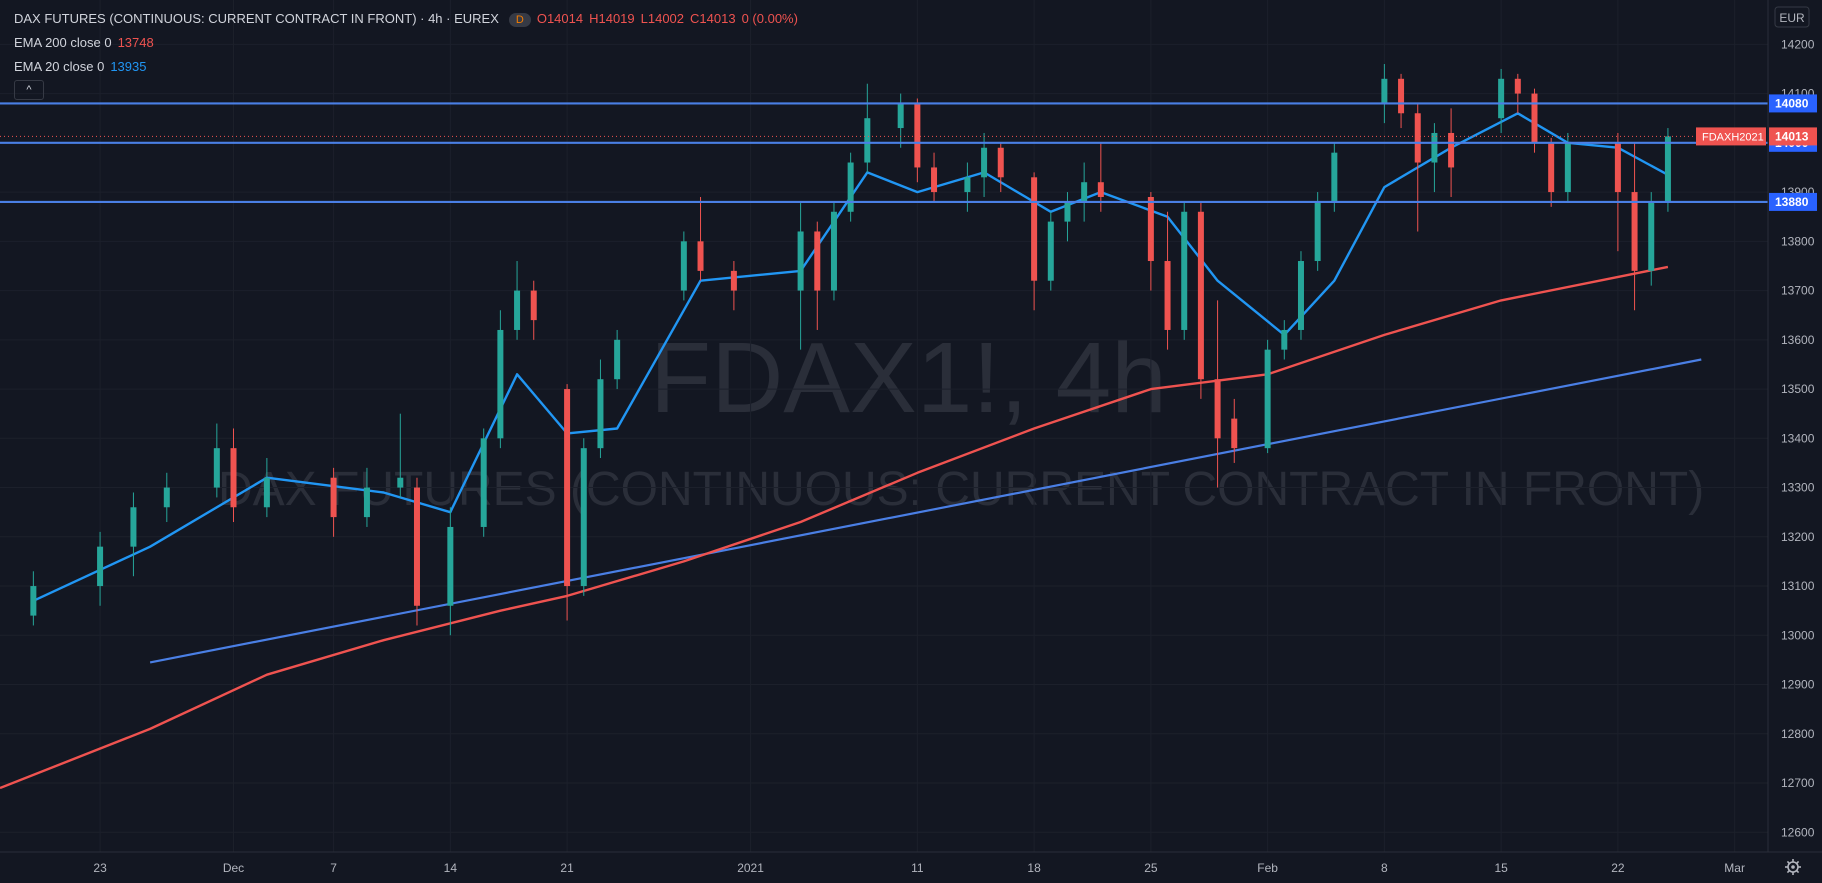 The width and height of the screenshot is (1822, 883). Describe the element at coordinates (1798, 488) in the screenshot. I see `price-tick-label: 13300` at that location.